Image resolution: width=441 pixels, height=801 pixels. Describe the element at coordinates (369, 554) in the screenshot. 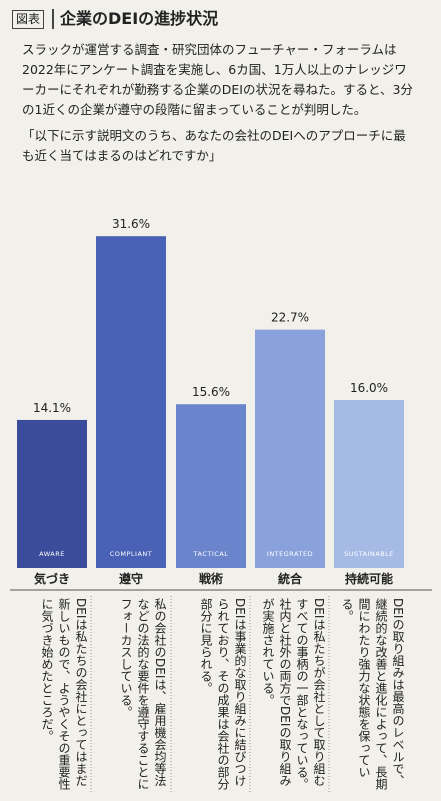

I see `bar-category: SUSTAINABLE` at that location.